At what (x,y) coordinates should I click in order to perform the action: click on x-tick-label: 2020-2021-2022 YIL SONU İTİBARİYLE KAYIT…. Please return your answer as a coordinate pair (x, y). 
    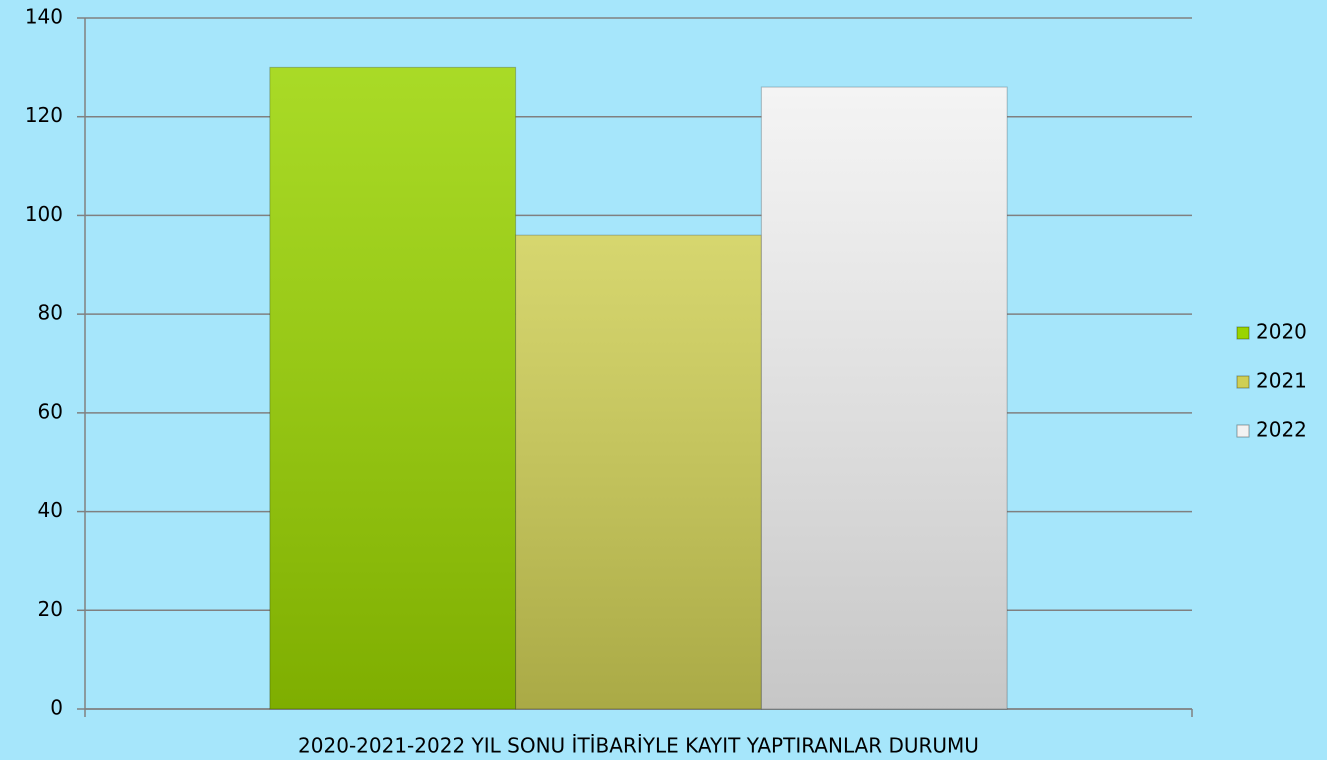
    Looking at the image, I should click on (638, 746).